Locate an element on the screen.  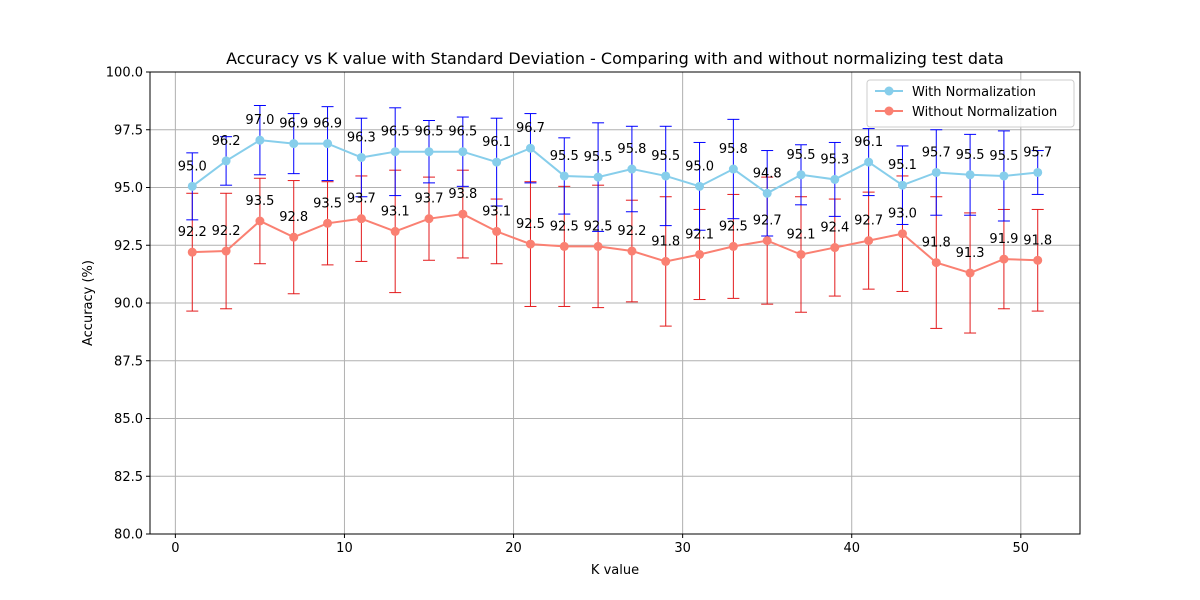
data-label: 93.5 is located at coordinates (327, 203).